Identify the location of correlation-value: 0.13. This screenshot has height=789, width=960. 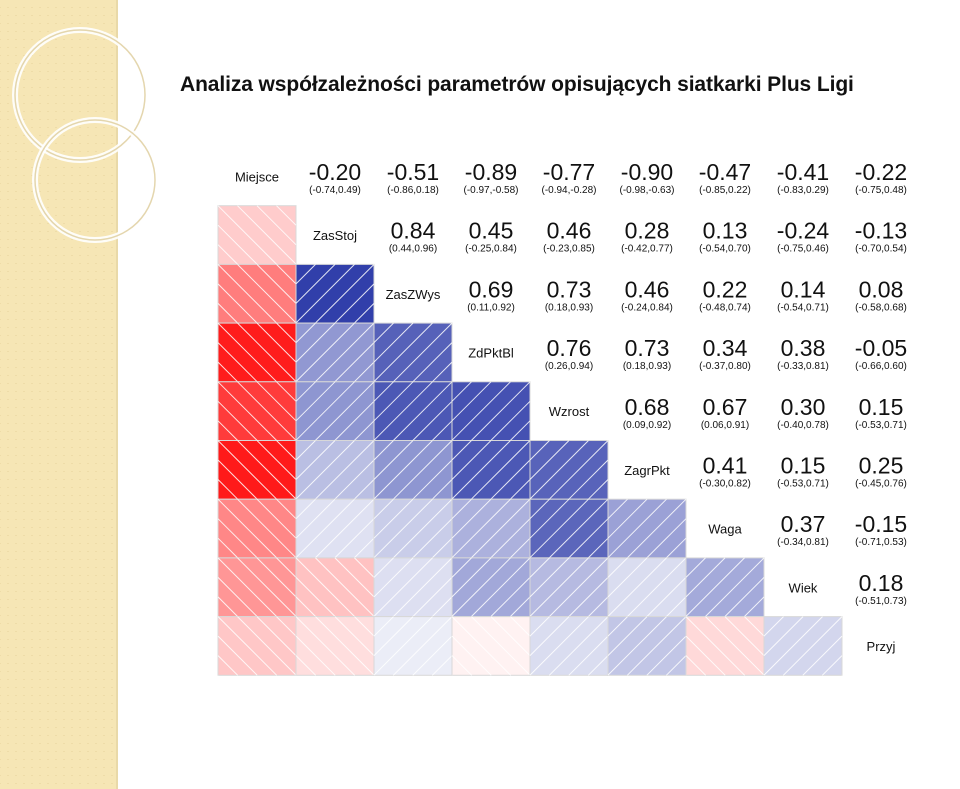
(725, 231).